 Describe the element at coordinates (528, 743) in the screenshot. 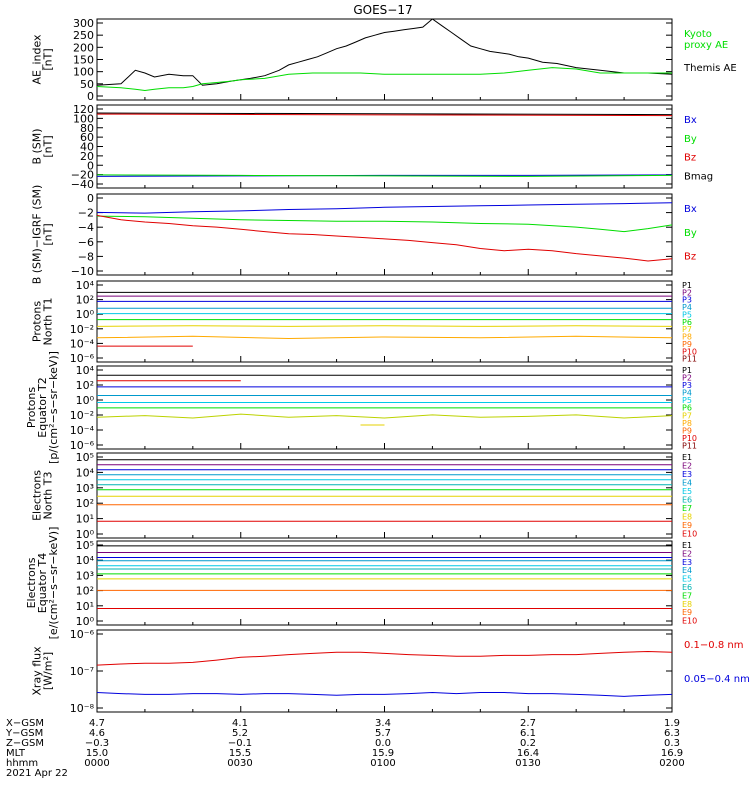

I see `xaxis-value: 0.2` at that location.